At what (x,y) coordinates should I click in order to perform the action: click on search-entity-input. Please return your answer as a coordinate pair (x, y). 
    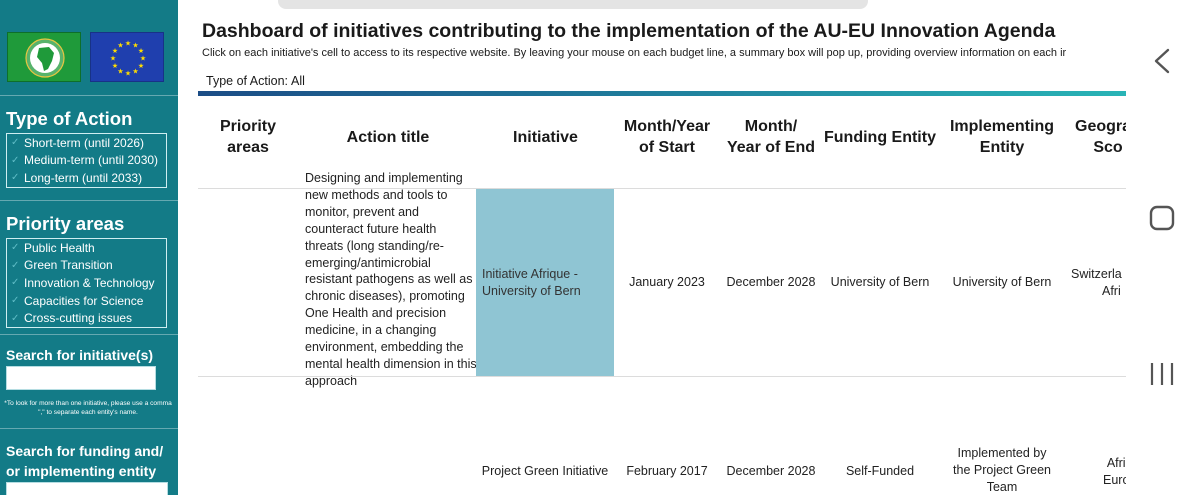
    Looking at the image, I should click on (87, 488).